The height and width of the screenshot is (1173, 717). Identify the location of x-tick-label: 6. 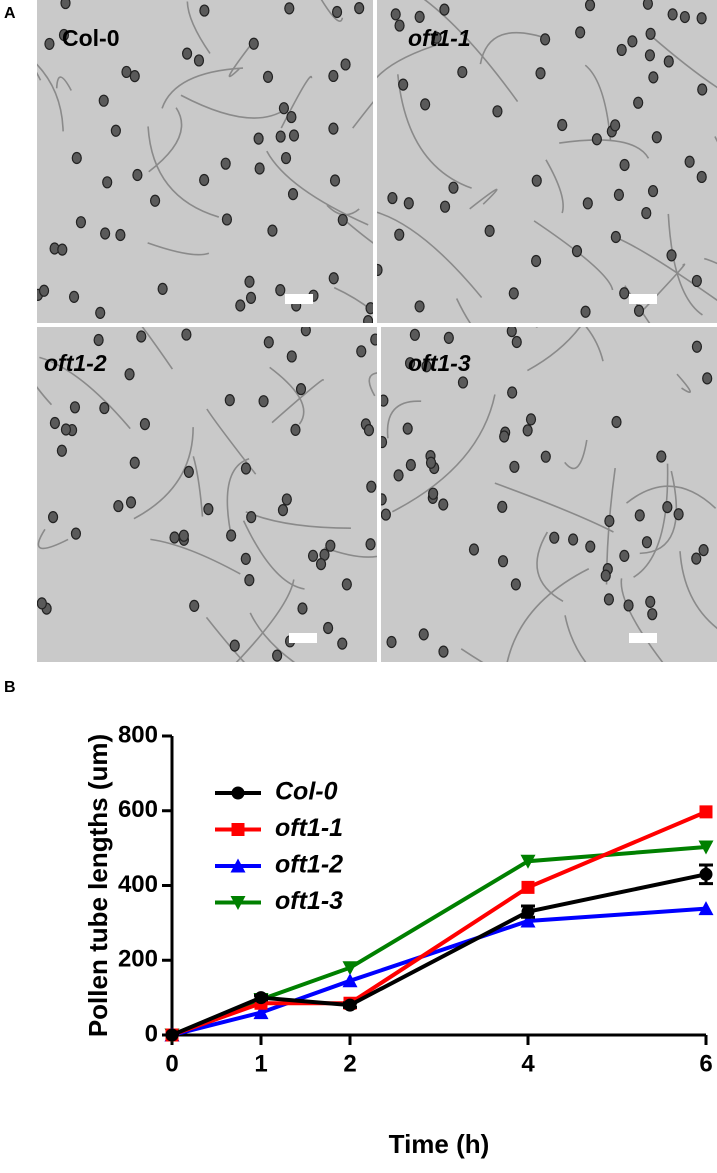
(705, 1063).